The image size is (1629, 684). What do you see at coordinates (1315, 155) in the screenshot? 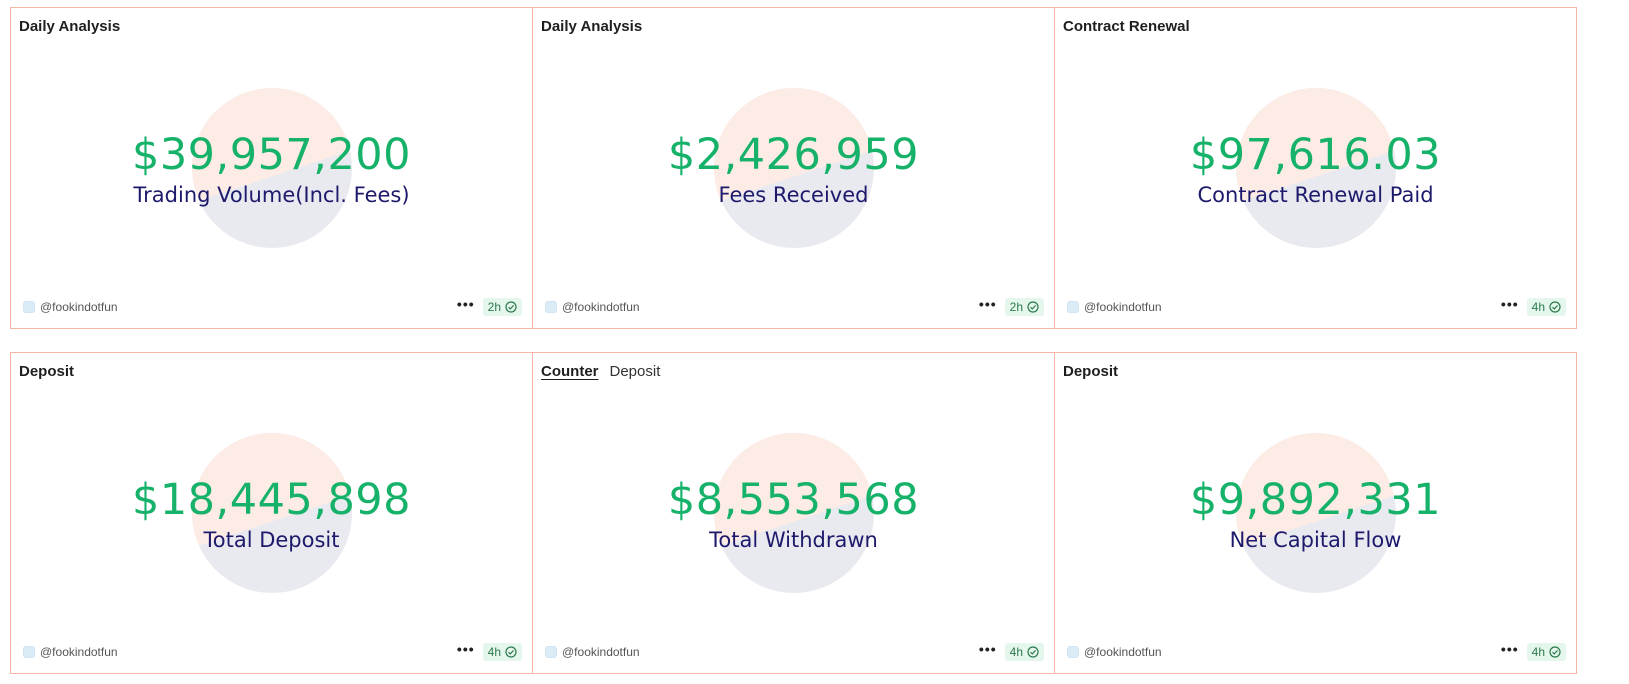
I see `counter-value: $97,616.03` at bounding box center [1315, 155].